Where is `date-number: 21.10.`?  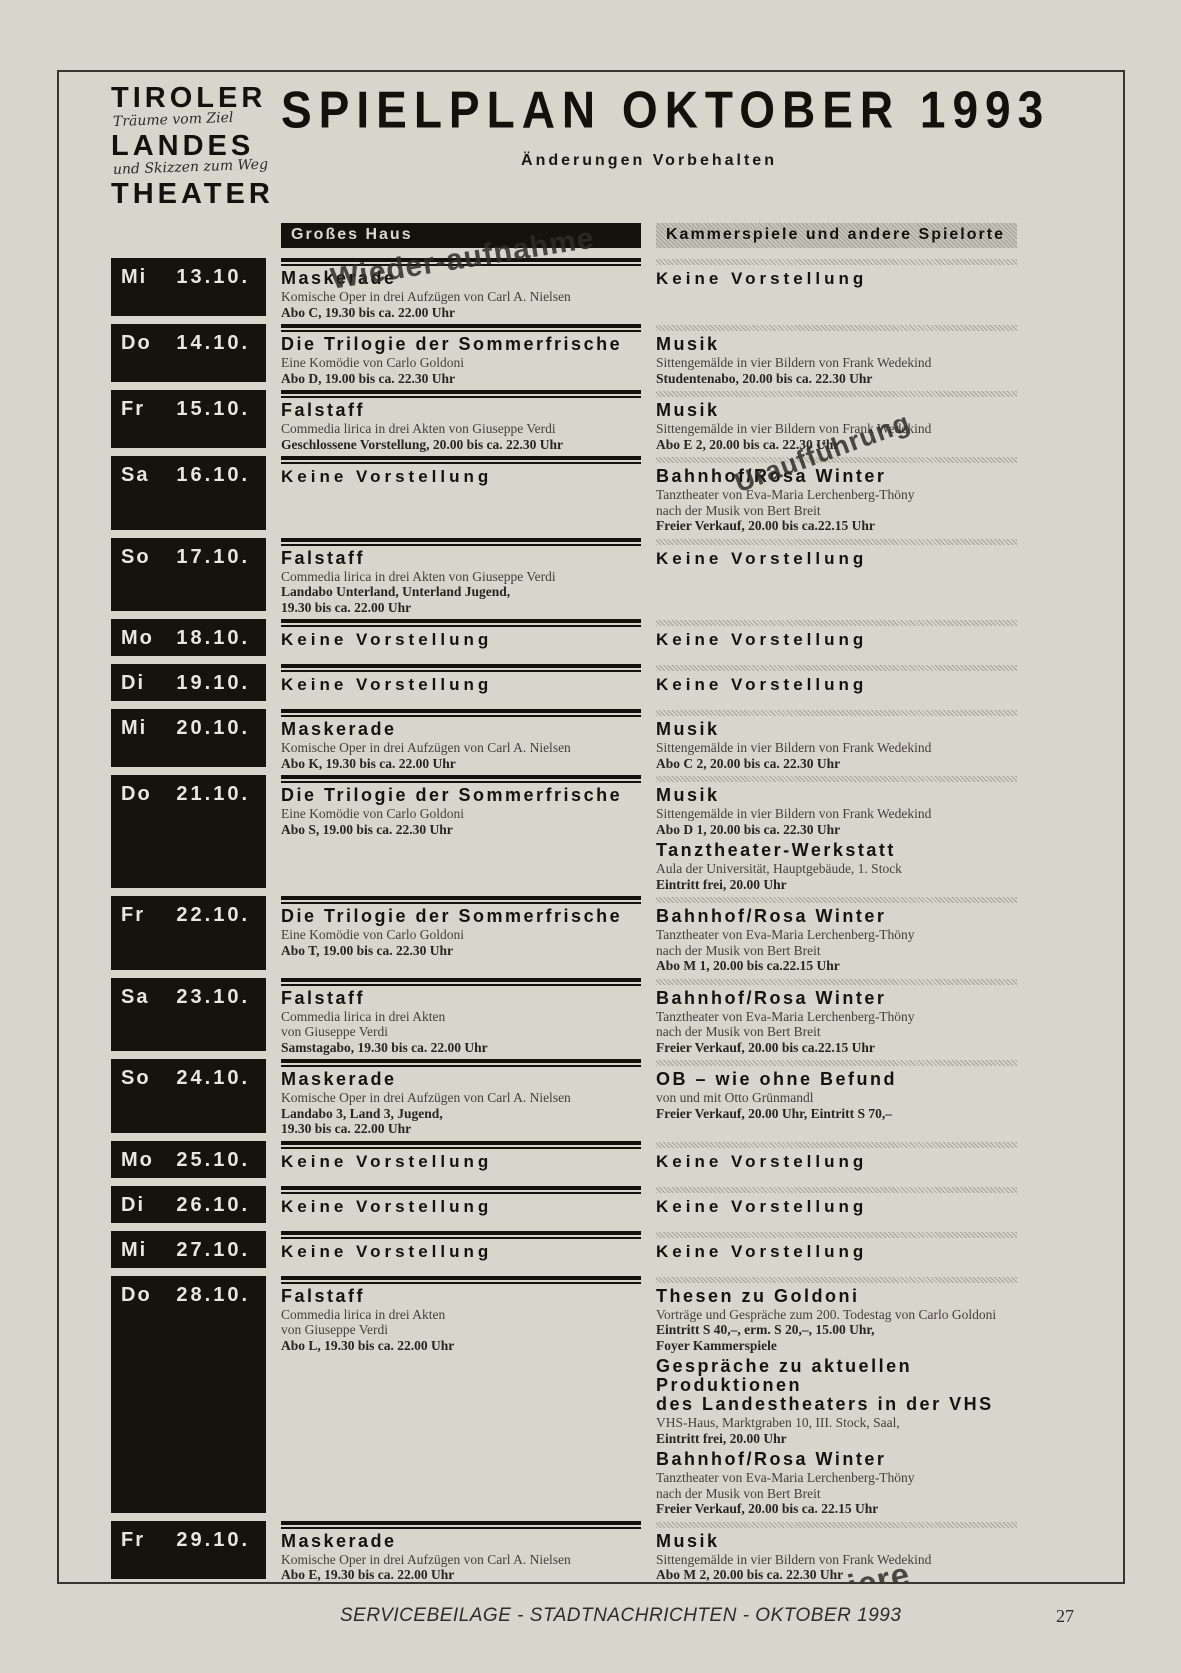 date-number: 21.10. is located at coordinates (213, 794).